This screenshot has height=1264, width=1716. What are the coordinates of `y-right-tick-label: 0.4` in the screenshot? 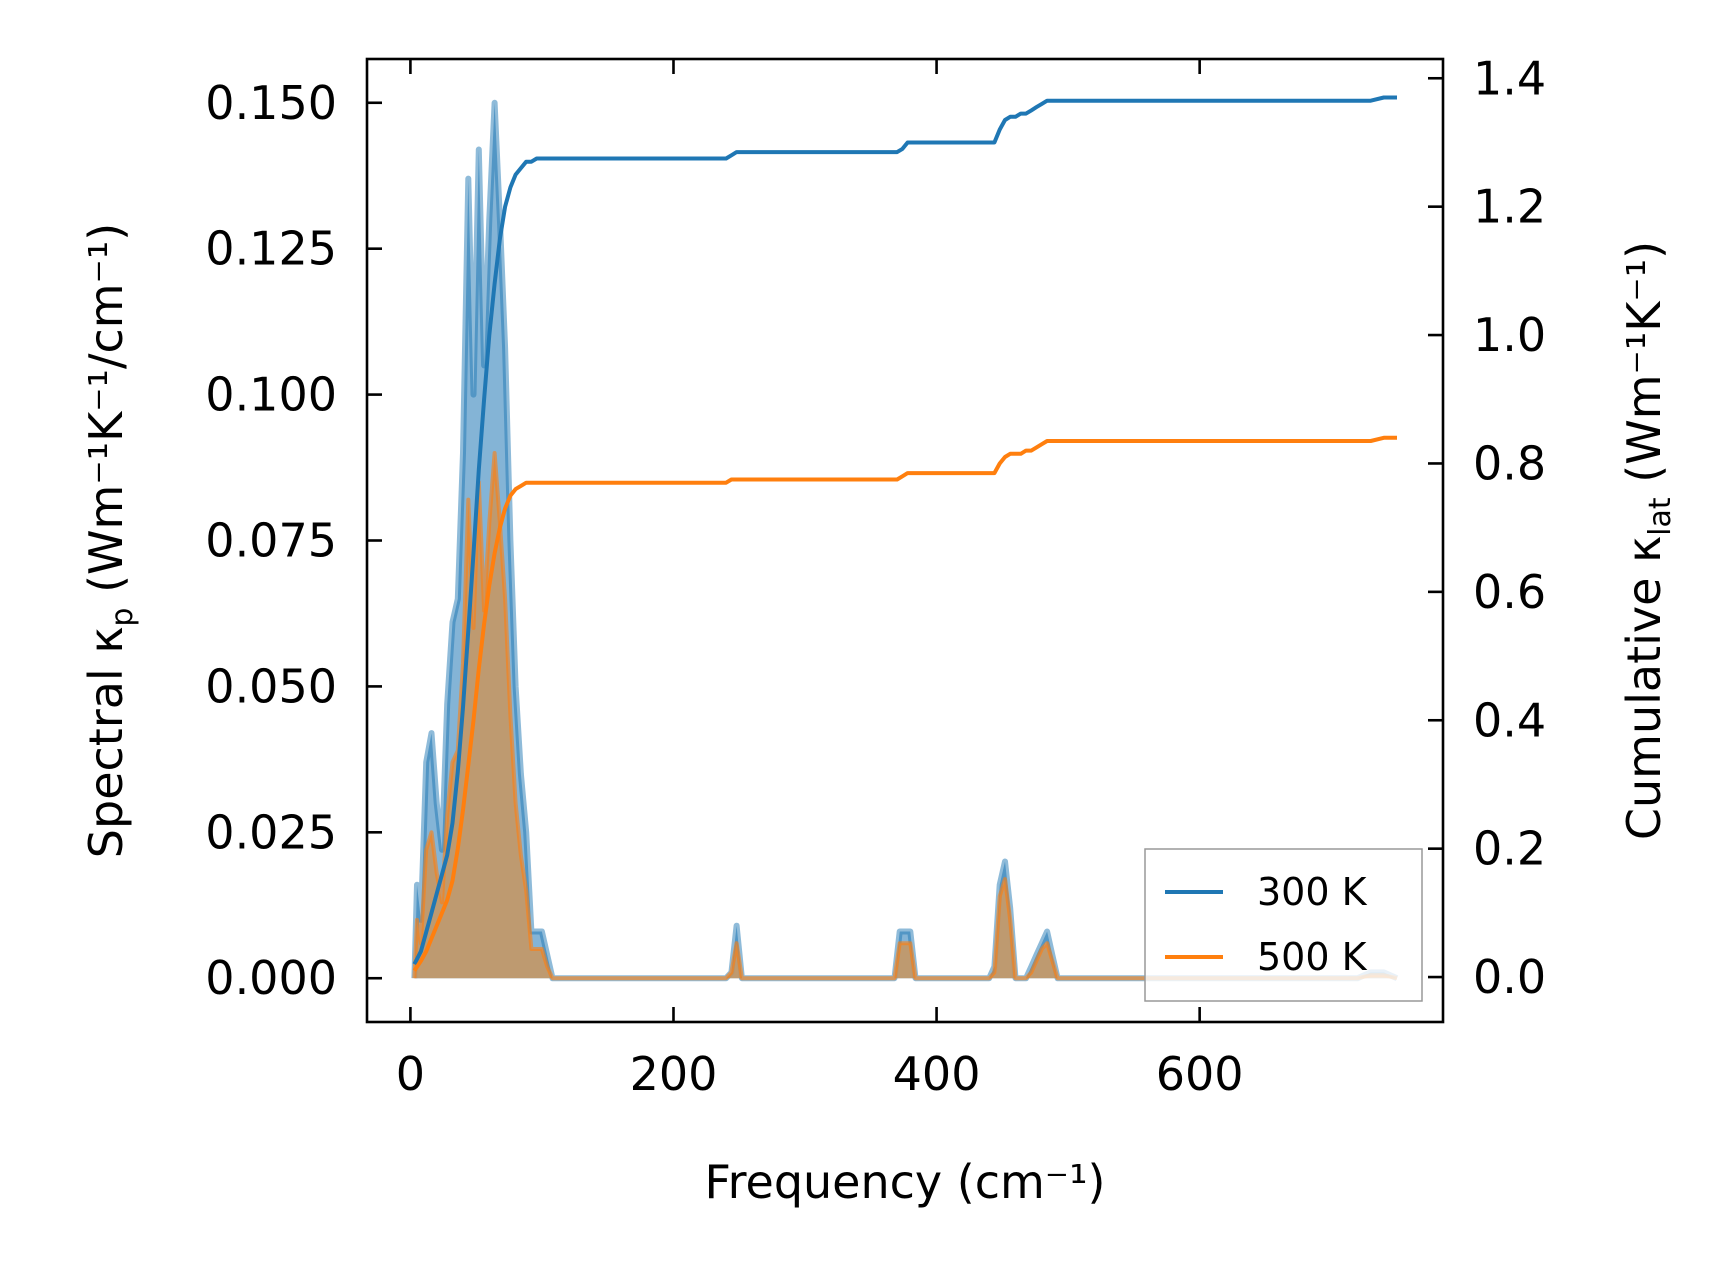 It's located at (1509, 720).